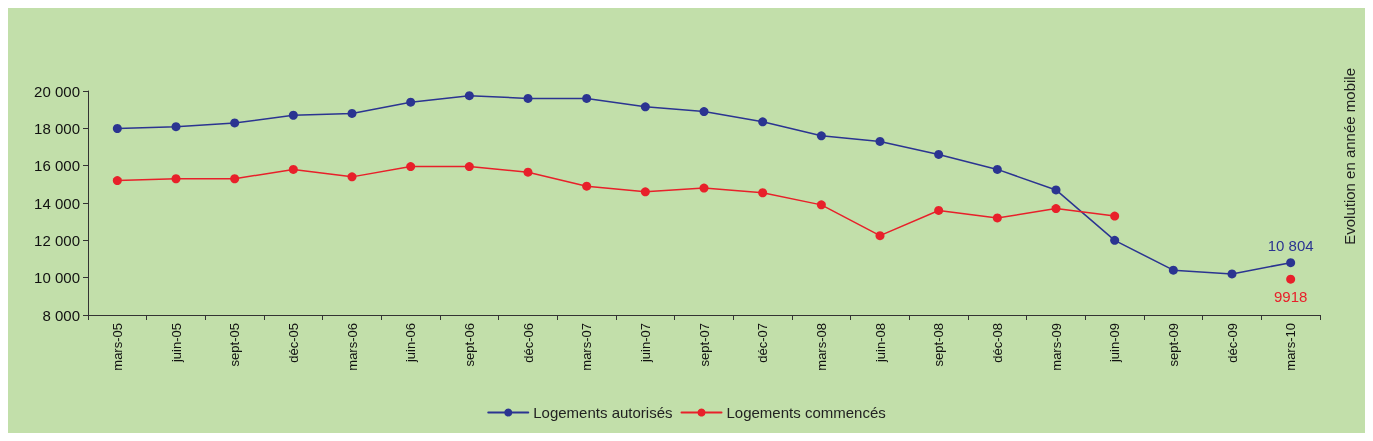 The height and width of the screenshot is (441, 1373). What do you see at coordinates (1056, 347) in the screenshot?
I see `x-tick-label: mars-09` at bounding box center [1056, 347].